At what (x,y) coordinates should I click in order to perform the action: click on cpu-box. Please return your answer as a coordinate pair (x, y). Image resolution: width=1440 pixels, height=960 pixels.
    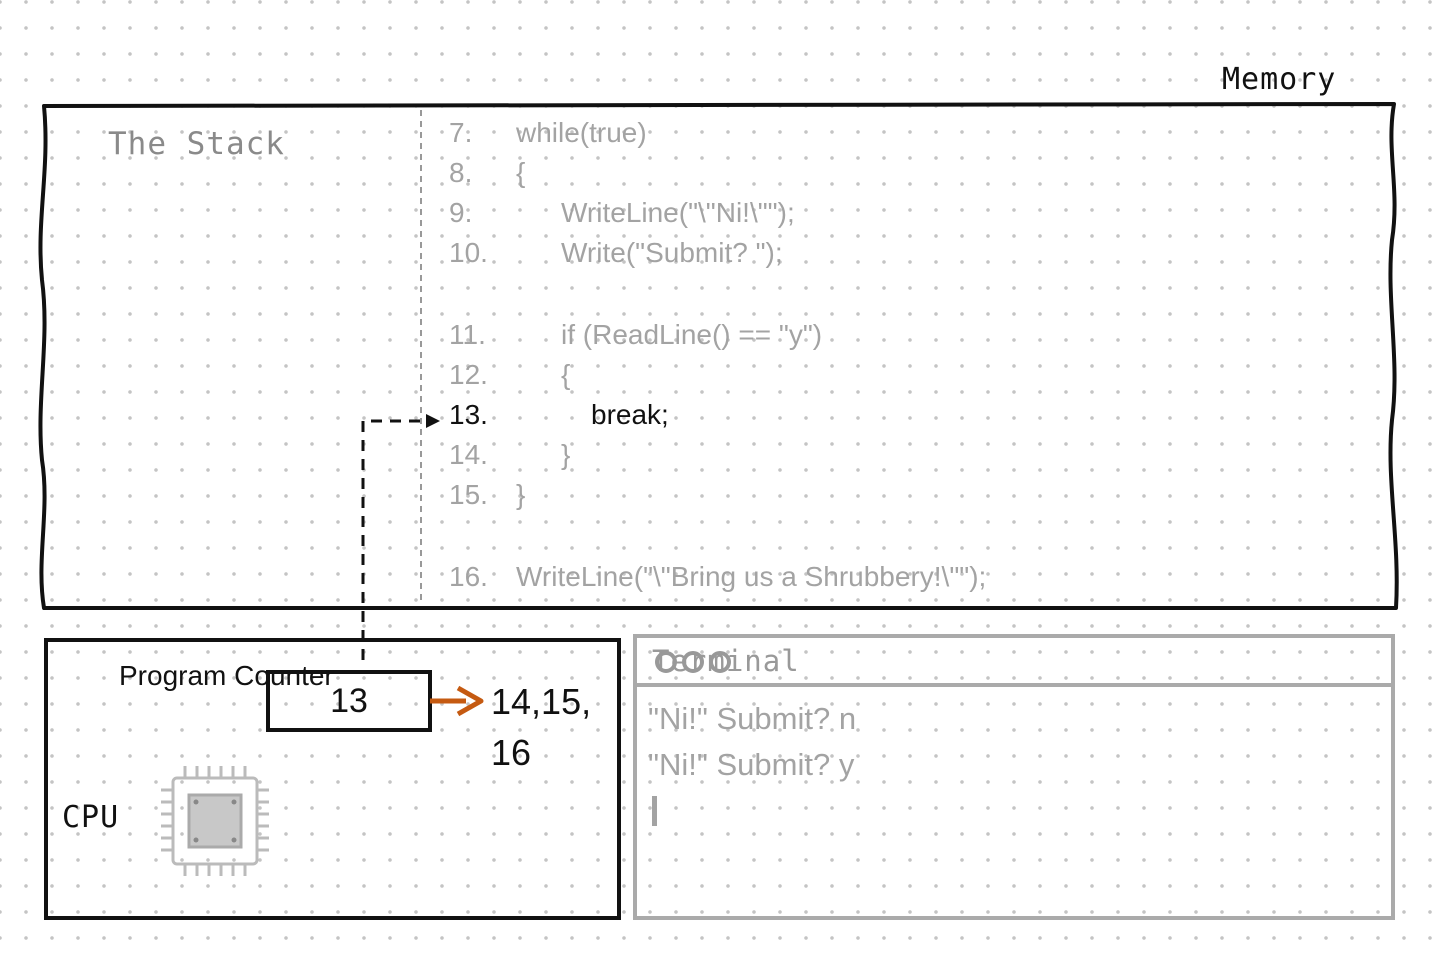
    Looking at the image, I should click on (332, 779).